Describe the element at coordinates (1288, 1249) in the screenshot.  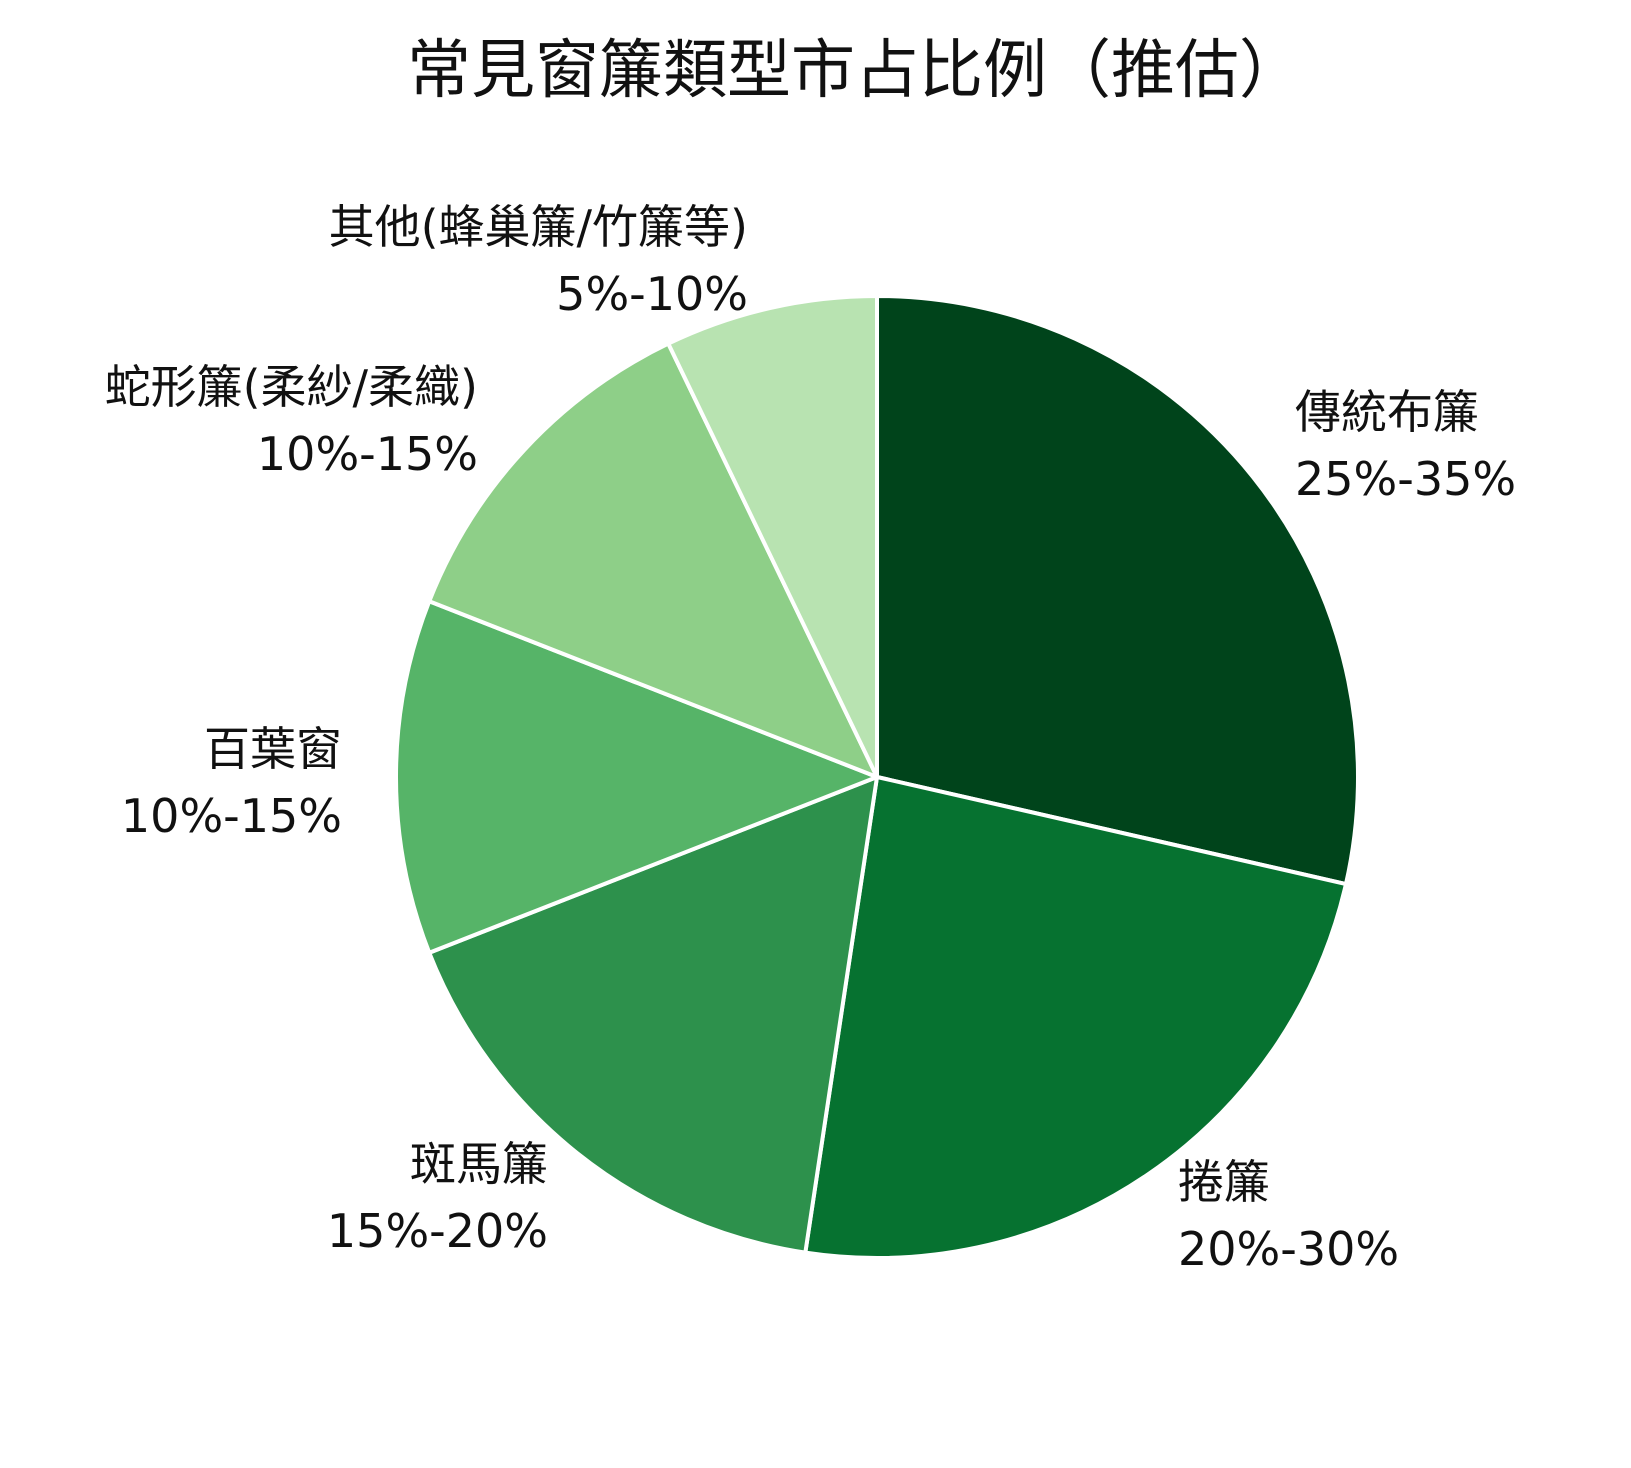
I see `slice-range-1: 20%-30%` at that location.